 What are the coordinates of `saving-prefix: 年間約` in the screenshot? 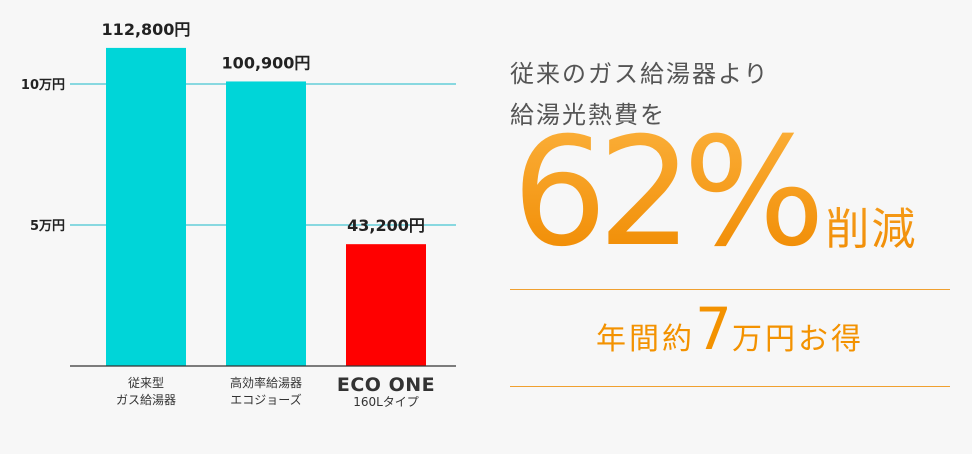 It's located at (646, 339).